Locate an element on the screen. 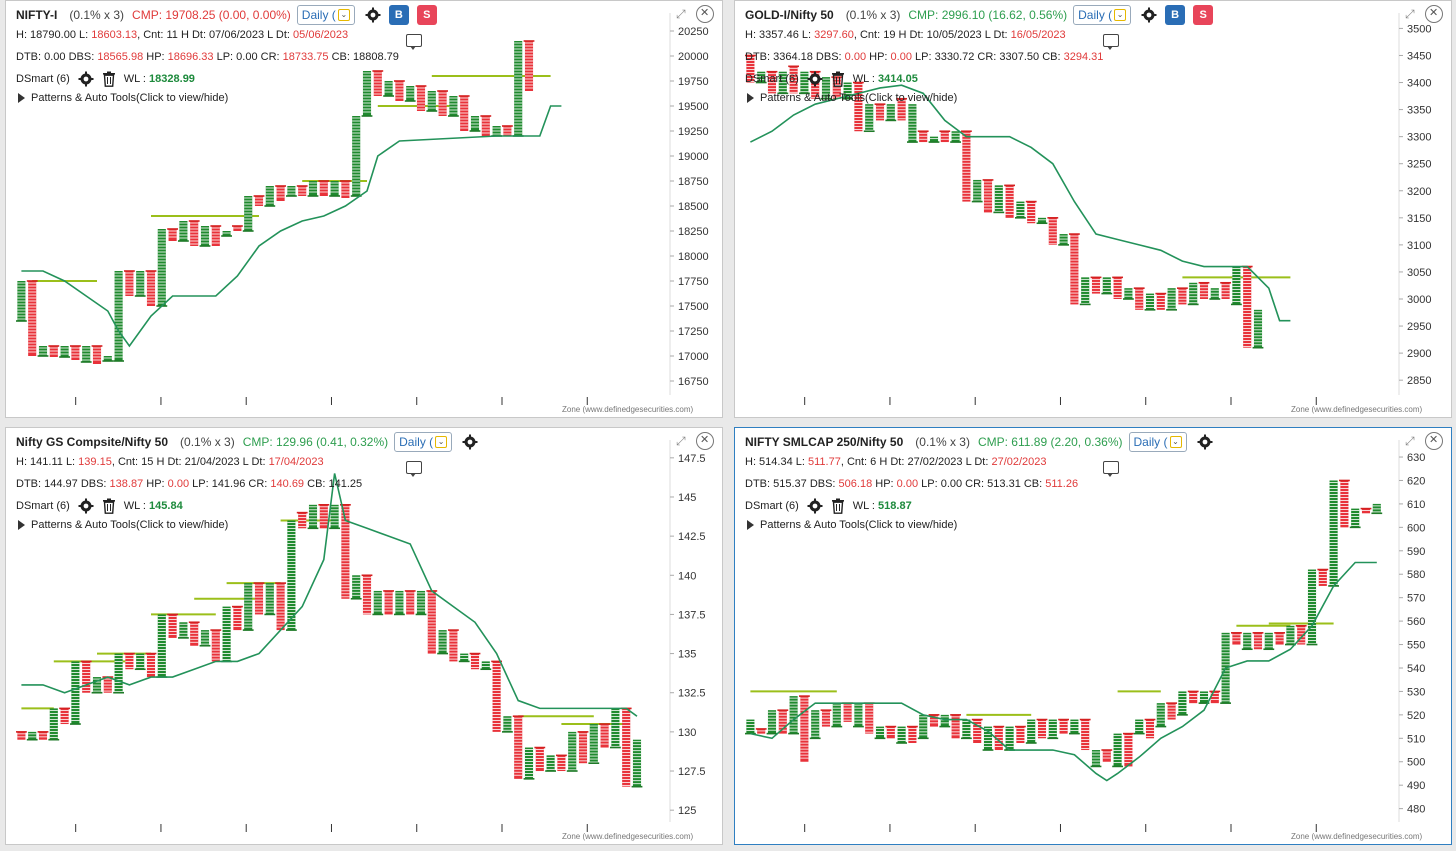 This screenshot has width=1456, height=851. y-tick-label: 18500 is located at coordinates (693, 207).